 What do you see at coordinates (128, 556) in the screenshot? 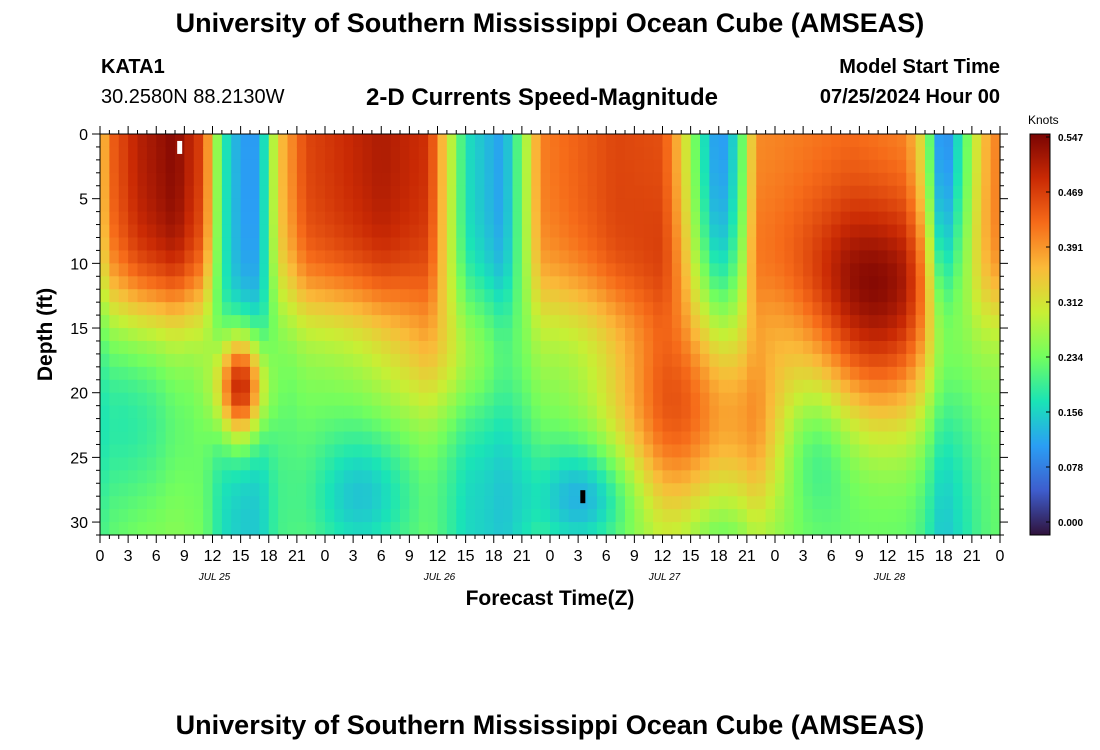
I see `x-tick-label: 3` at bounding box center [128, 556].